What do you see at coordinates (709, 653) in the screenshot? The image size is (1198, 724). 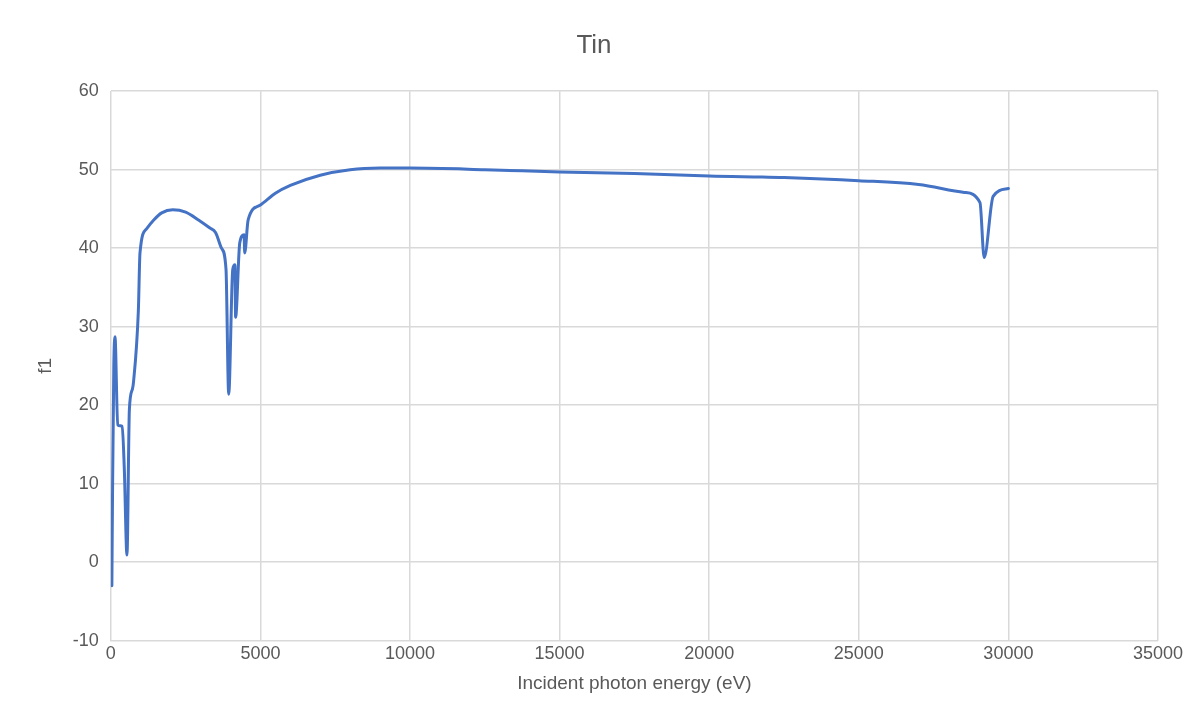 I see `x-tick-label: 20000` at bounding box center [709, 653].